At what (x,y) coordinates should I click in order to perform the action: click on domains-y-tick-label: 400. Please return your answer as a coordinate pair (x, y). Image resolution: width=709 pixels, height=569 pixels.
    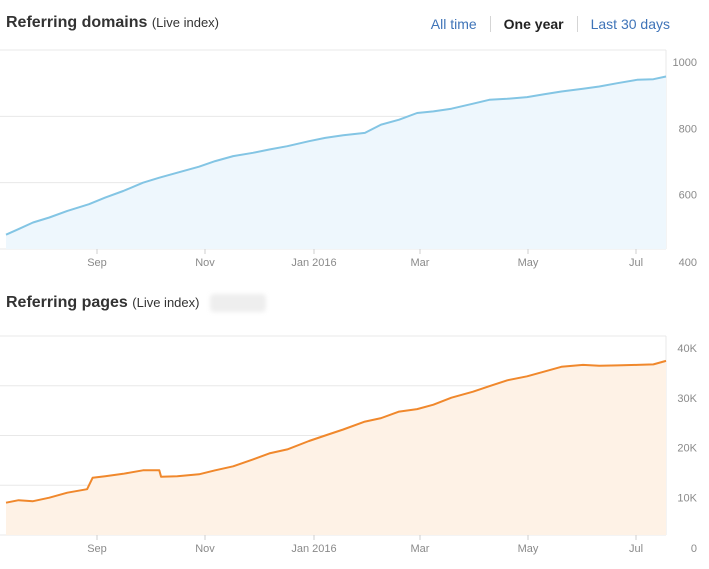
    Looking at the image, I should click on (688, 263).